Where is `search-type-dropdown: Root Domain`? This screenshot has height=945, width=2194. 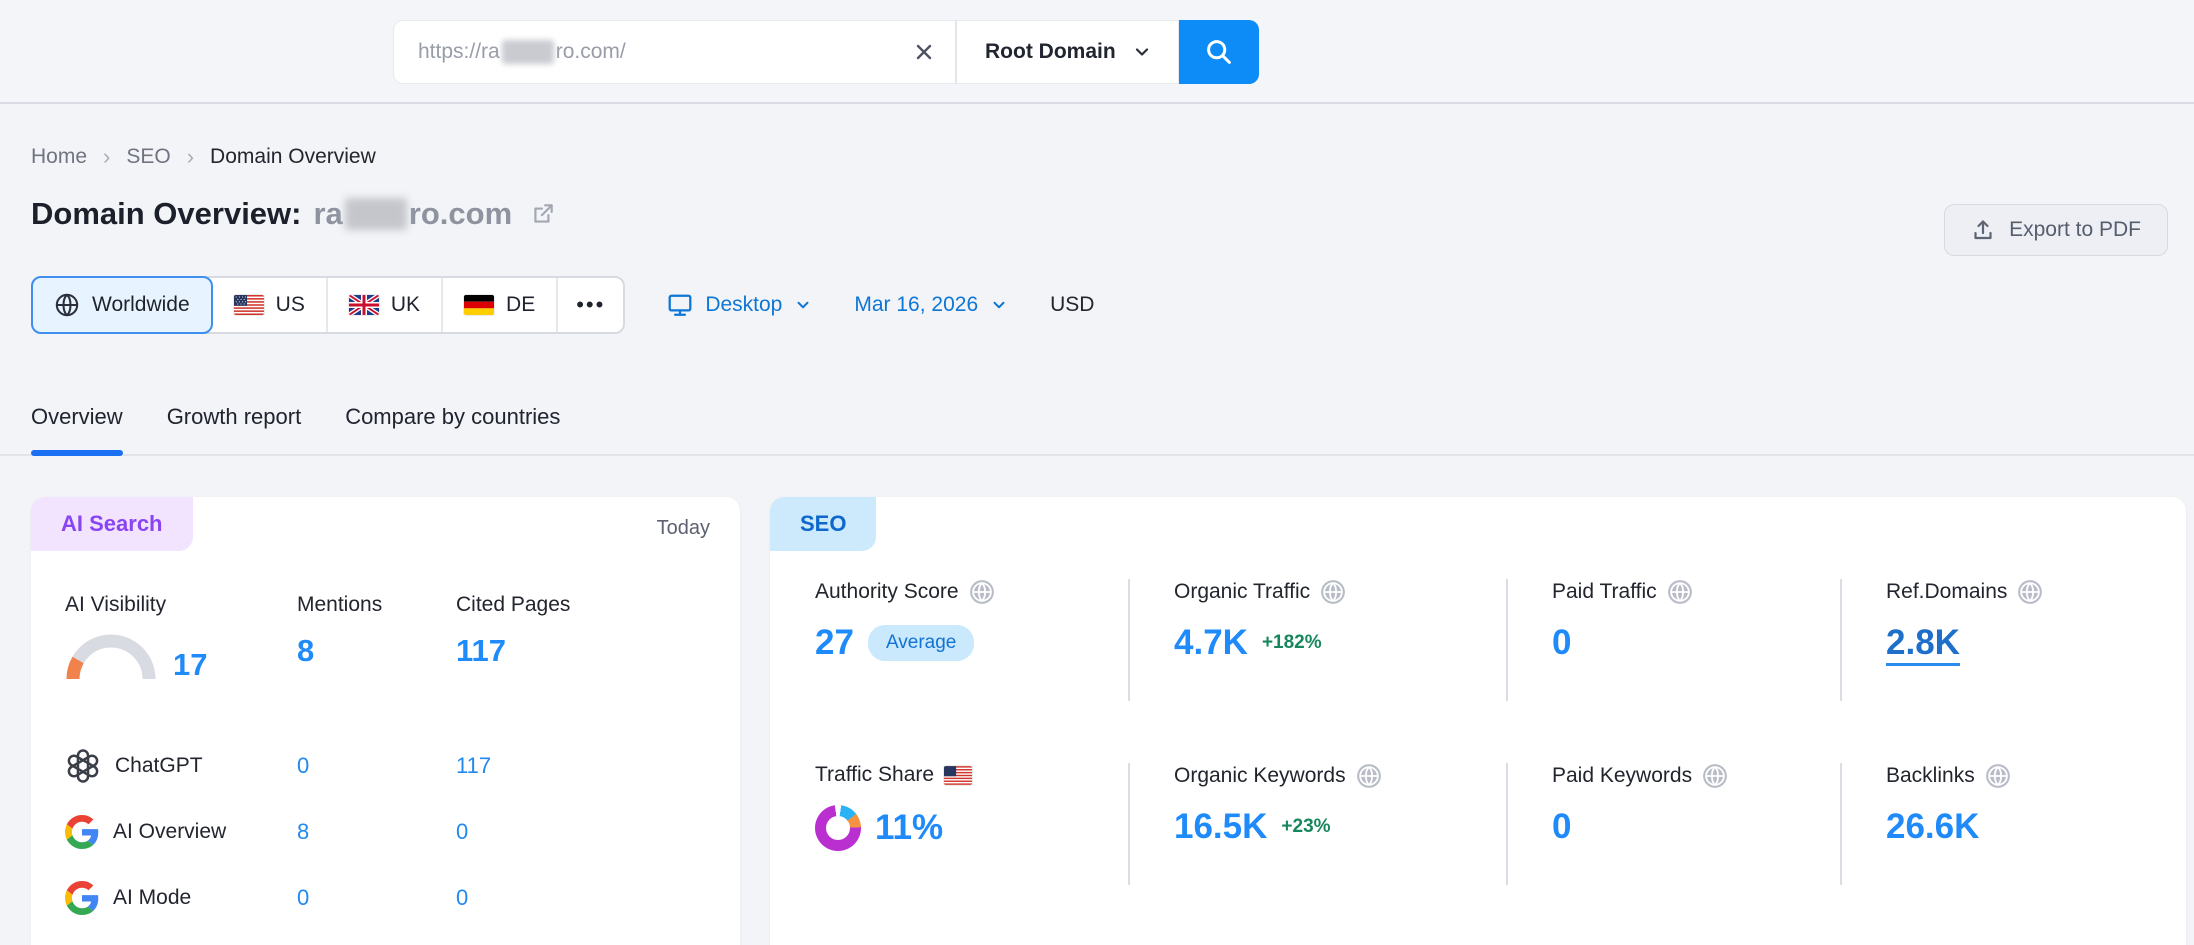
search-type-dropdown: Root Domain is located at coordinates (1068, 52).